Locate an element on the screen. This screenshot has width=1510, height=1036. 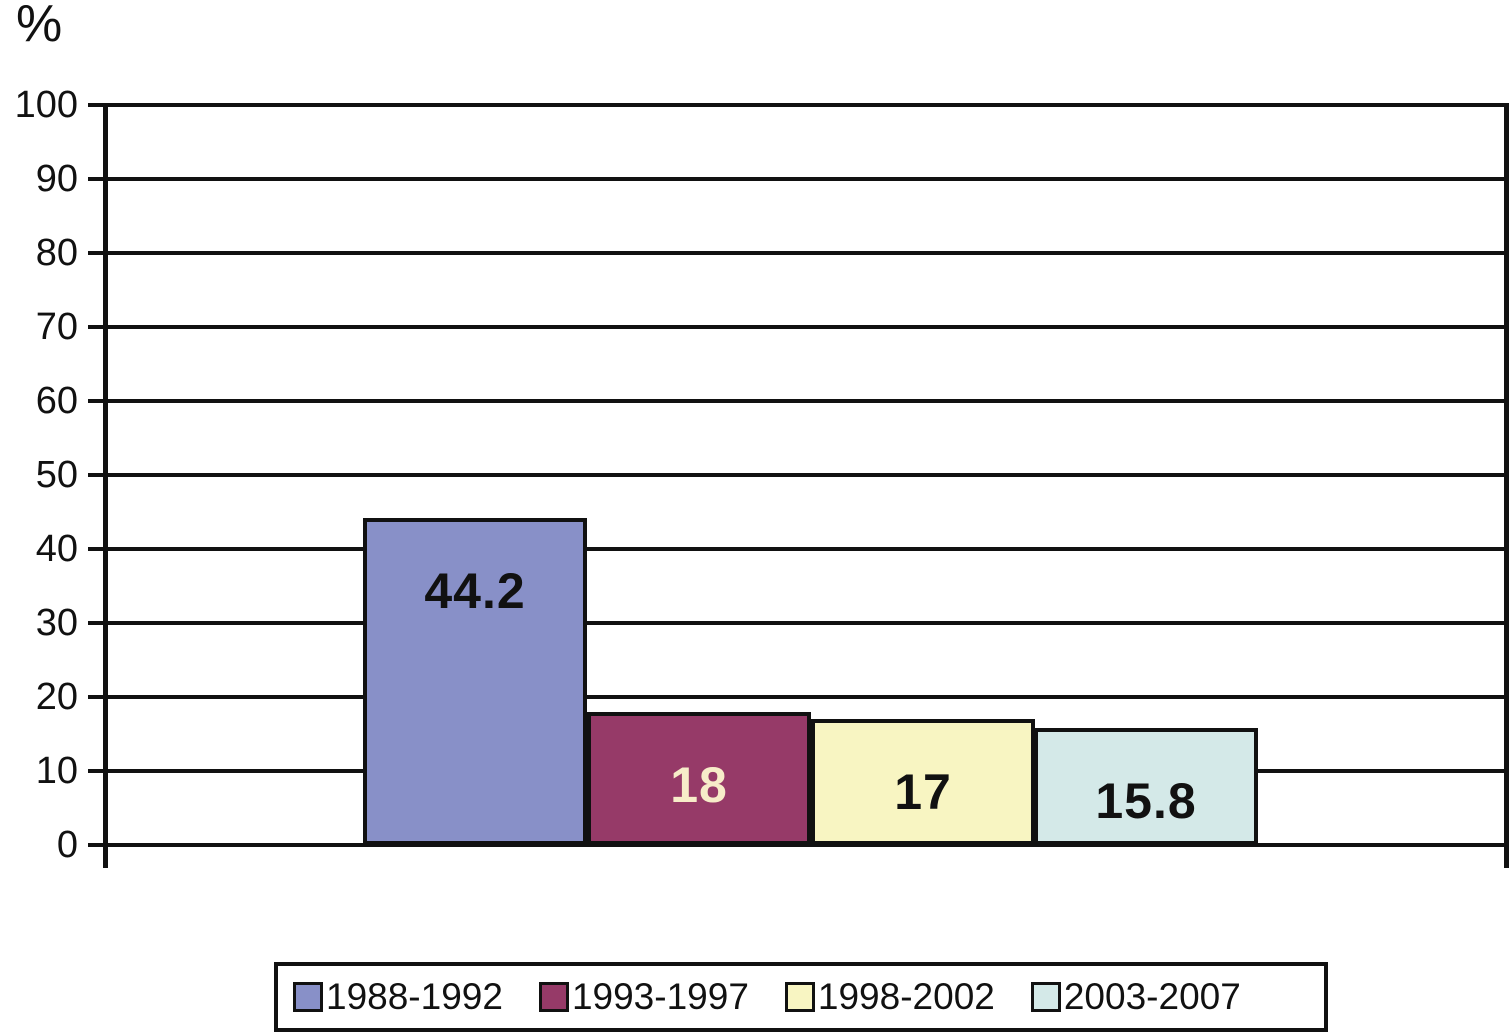
legend-item-1998-2002: 1998-2002 is located at coordinates (889, 997).